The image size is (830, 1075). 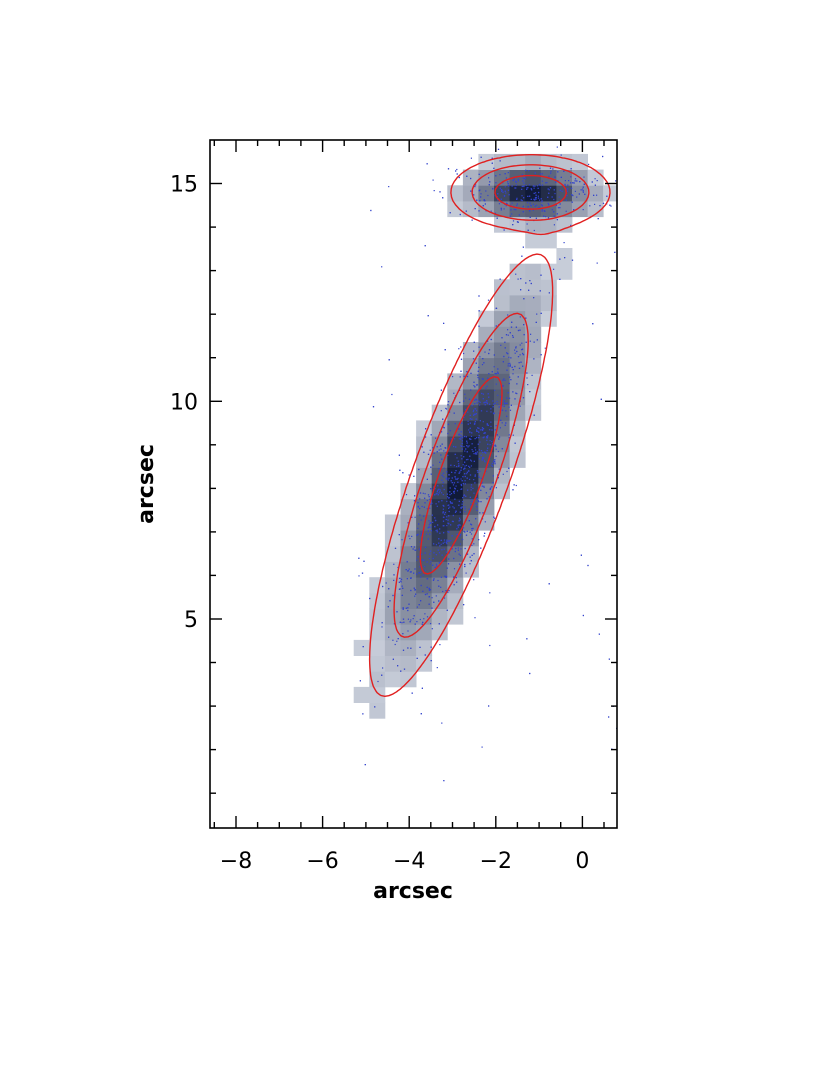 What do you see at coordinates (493, 374) in the screenshot?
I see `contour-level` at bounding box center [493, 374].